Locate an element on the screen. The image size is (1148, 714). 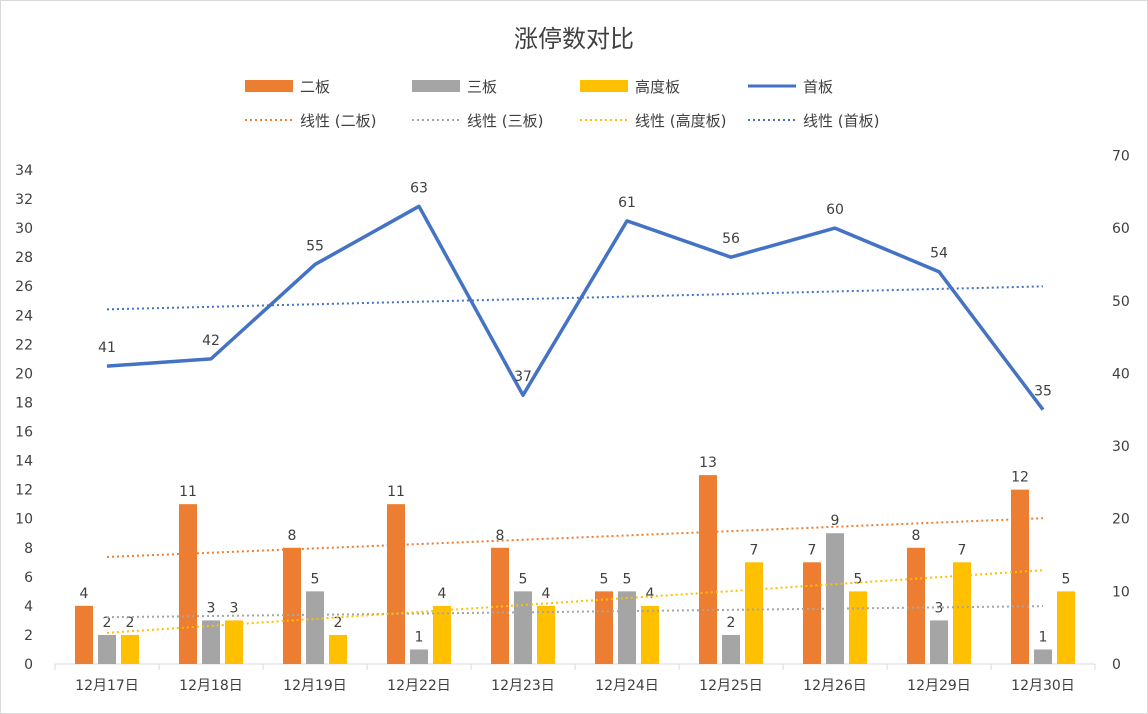
line-data-label: 60 is located at coordinates (835, 210).